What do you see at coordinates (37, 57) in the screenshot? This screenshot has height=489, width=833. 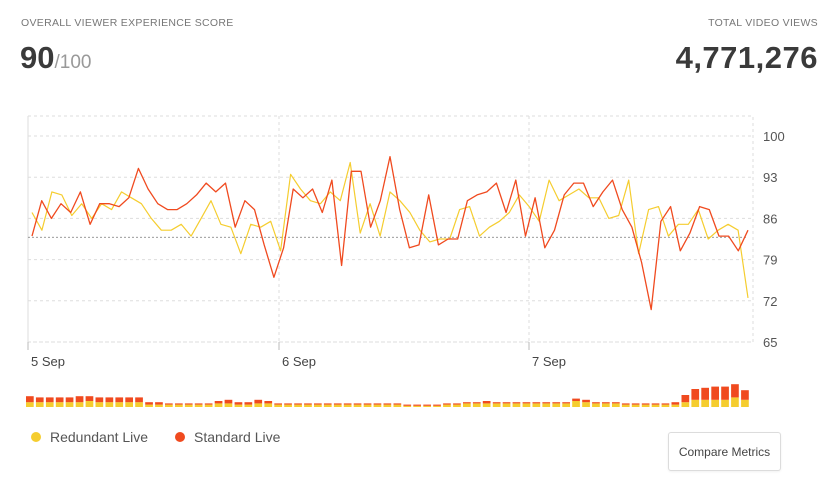 I see `score-value: 90` at bounding box center [37, 57].